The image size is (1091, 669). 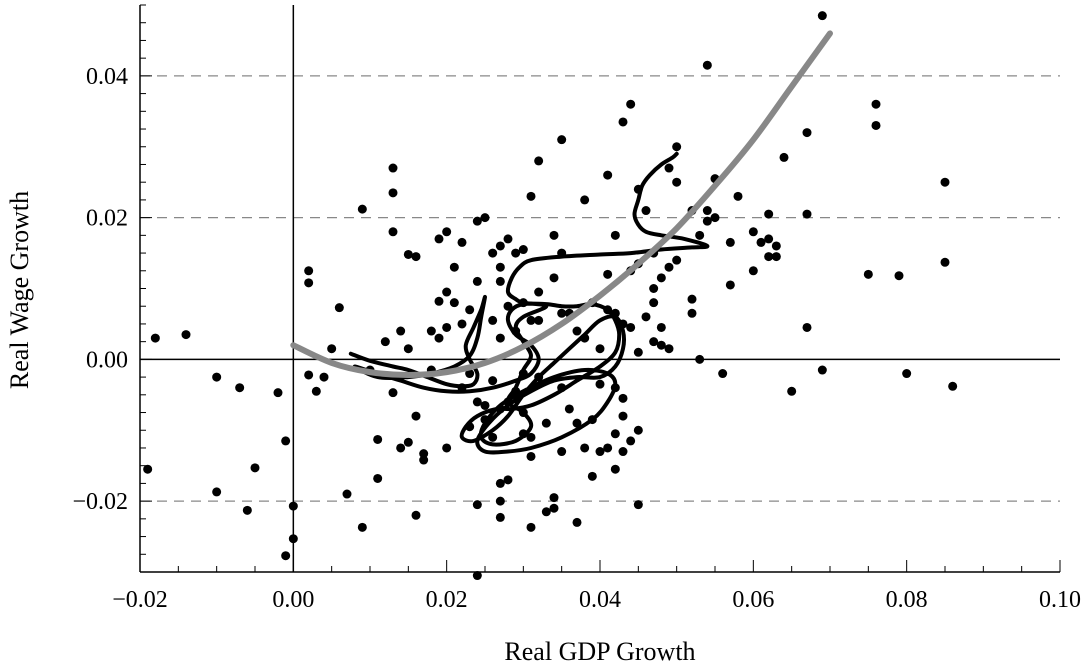 What do you see at coordinates (293, 600) in the screenshot?
I see `x-tick-label: 0.00` at bounding box center [293, 600].